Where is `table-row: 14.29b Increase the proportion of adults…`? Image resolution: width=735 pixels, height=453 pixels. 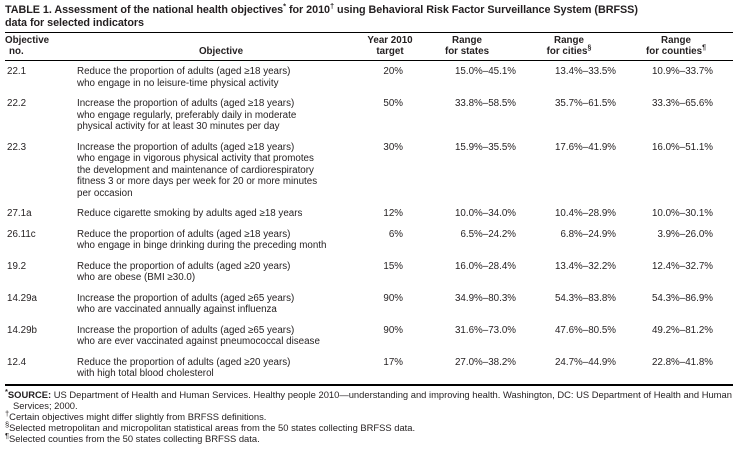
table-row: 14.29b Increase the proportion of adults… is located at coordinates (369, 332).